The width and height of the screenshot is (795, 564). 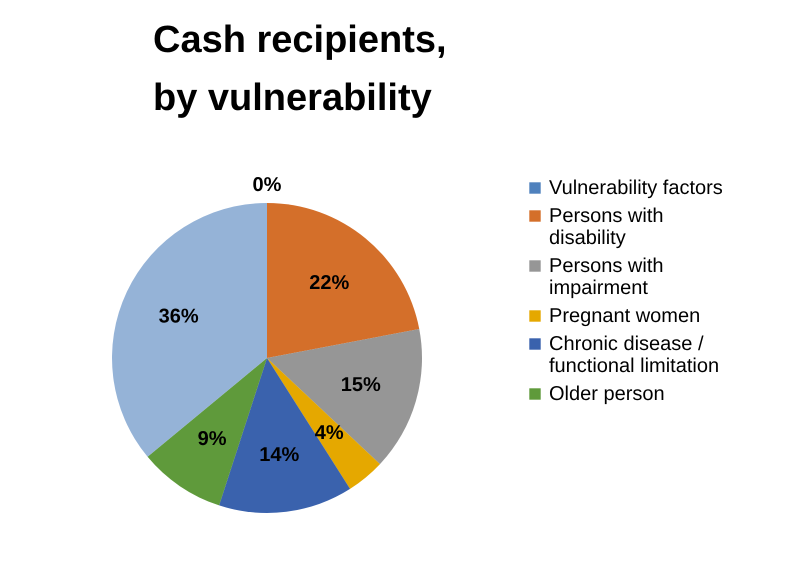 What do you see at coordinates (361, 385) in the screenshot?
I see `data-label: 15%` at bounding box center [361, 385].